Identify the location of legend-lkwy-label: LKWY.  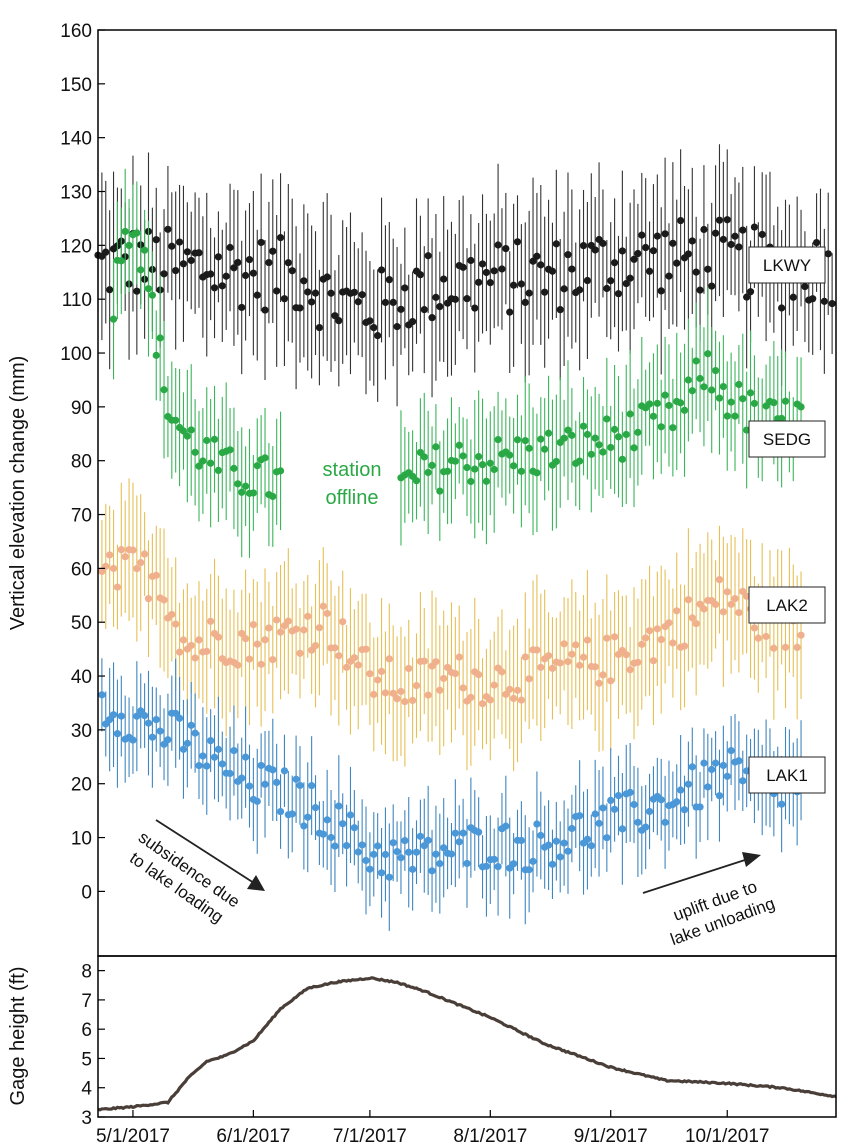
(787, 265).